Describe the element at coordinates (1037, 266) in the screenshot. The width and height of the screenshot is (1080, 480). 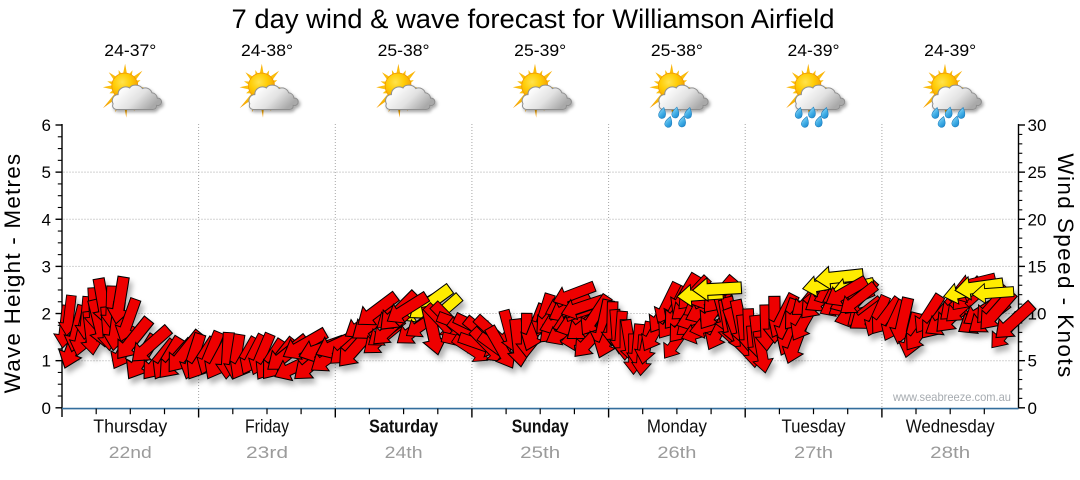
I see `svg-text: 15` at that location.